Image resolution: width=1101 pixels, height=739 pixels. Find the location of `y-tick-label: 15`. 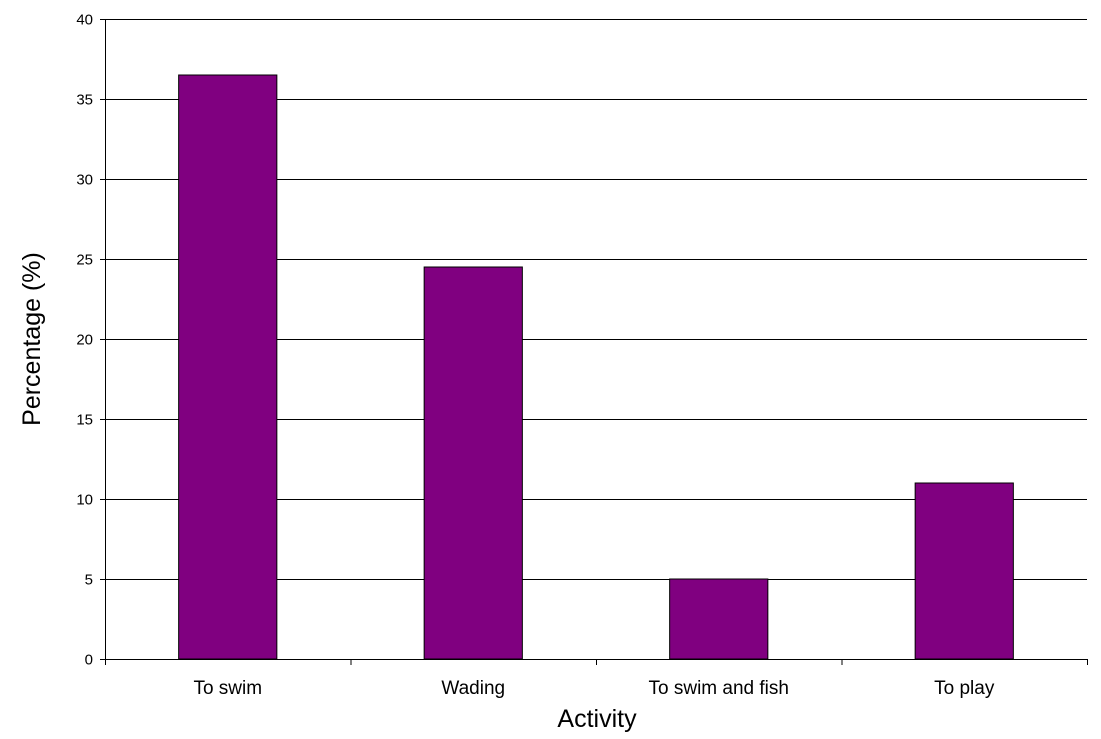

y-tick-label: 15 is located at coordinates (84, 420).